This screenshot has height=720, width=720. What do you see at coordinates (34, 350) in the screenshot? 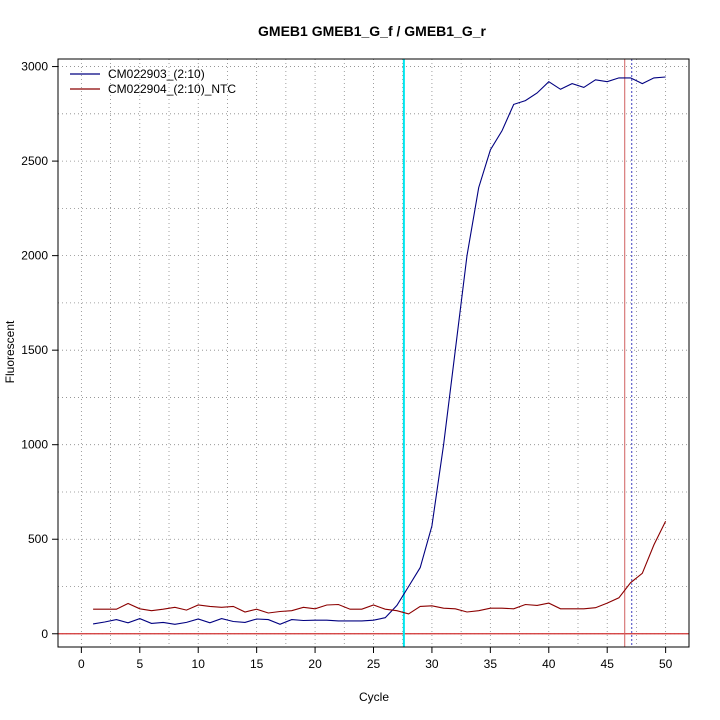
I see `y-tick-label: 1500` at bounding box center [34, 350].